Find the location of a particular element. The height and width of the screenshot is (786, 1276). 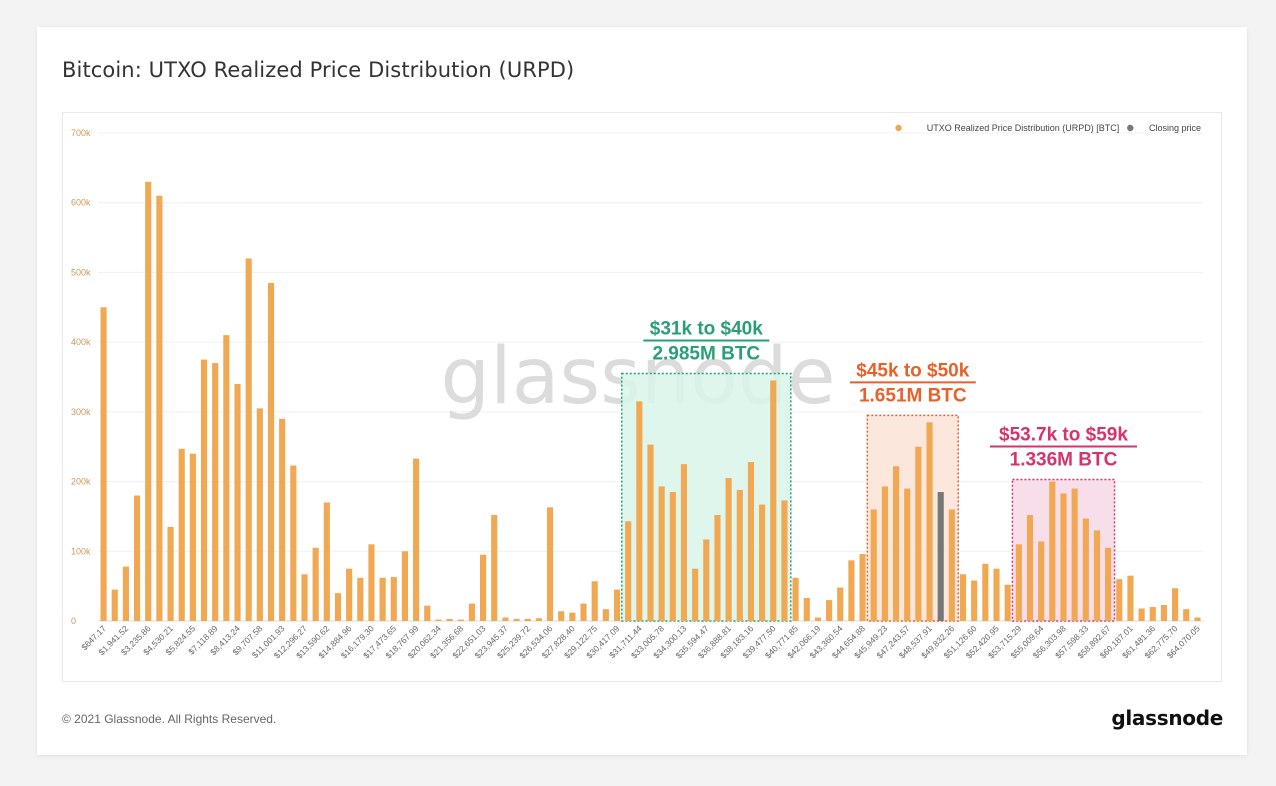

annotation-btc-label: 1.336M BTC is located at coordinates (1064, 459).